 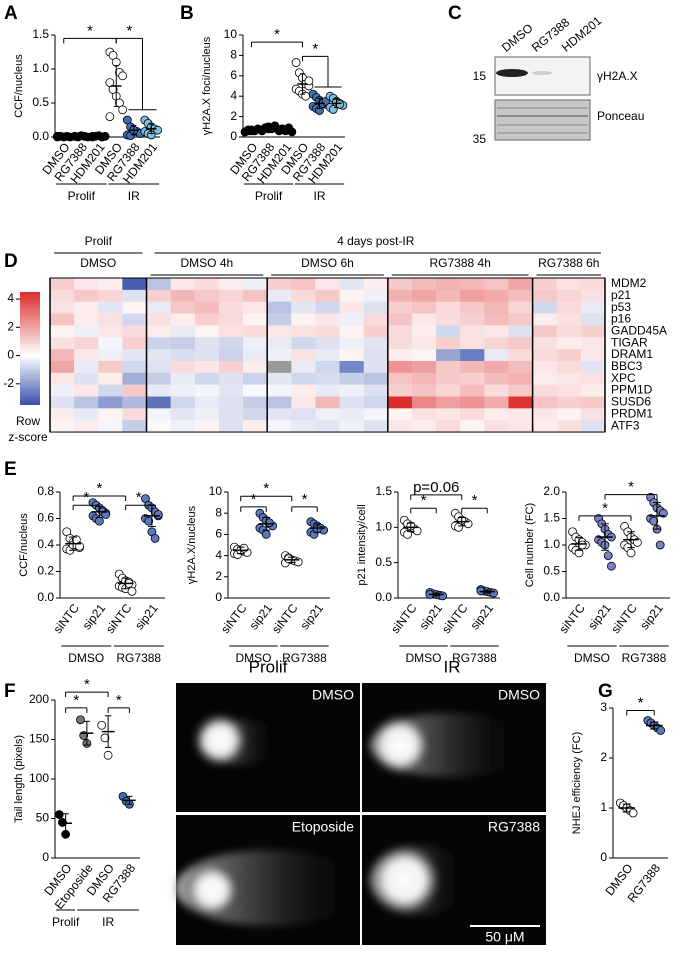 I want to click on y-tick-label: 2, so click(x=603, y=757).